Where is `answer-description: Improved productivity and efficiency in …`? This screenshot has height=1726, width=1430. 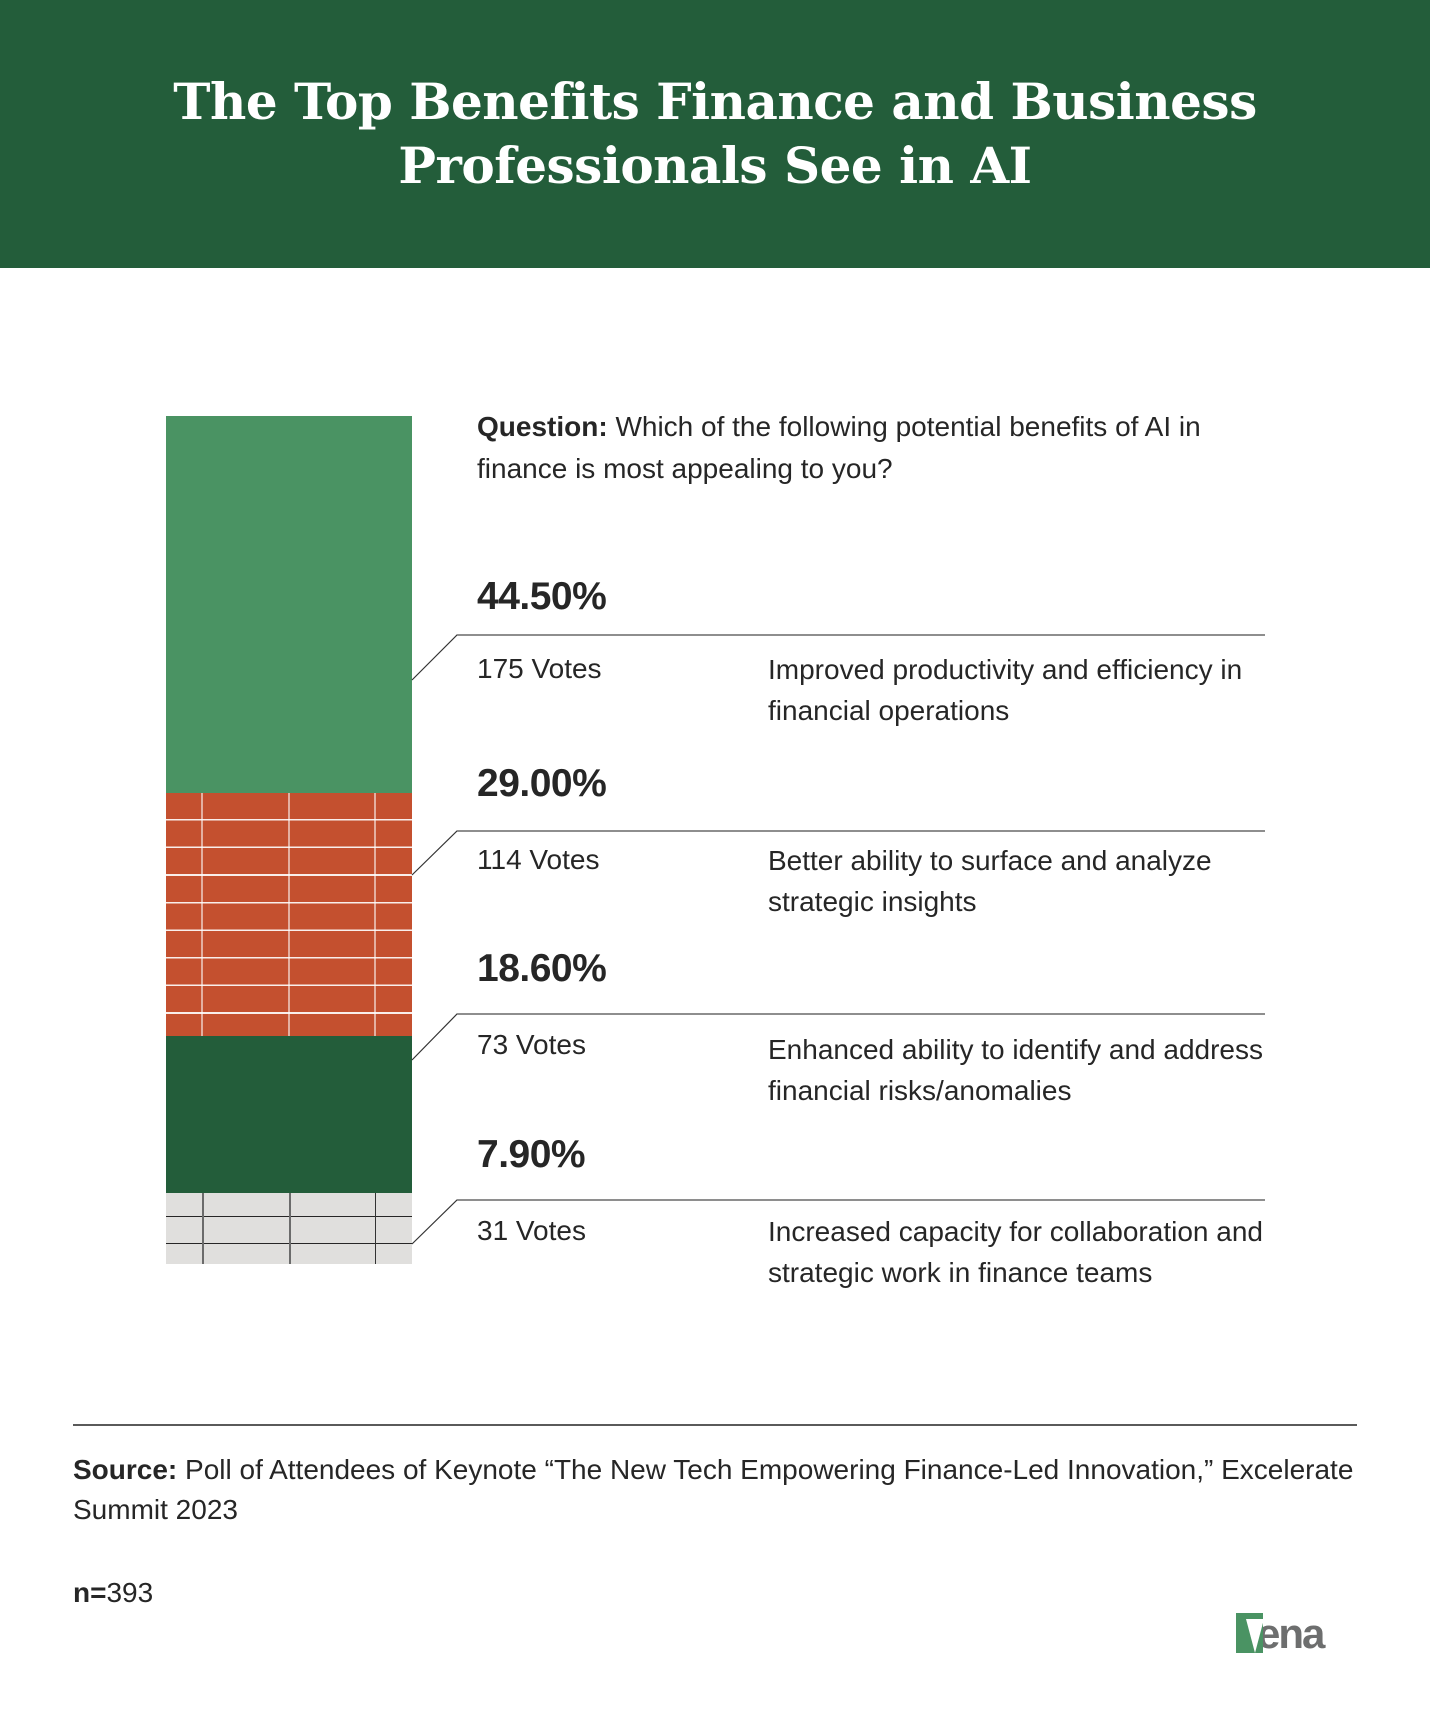
answer-description: Improved productivity and efficiency in … is located at coordinates (1005, 690).